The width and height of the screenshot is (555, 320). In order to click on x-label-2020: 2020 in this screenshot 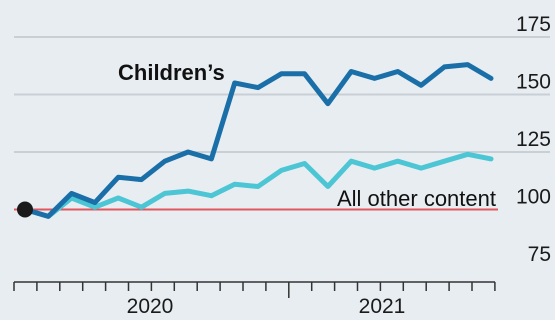, I will do `click(150, 306)`.